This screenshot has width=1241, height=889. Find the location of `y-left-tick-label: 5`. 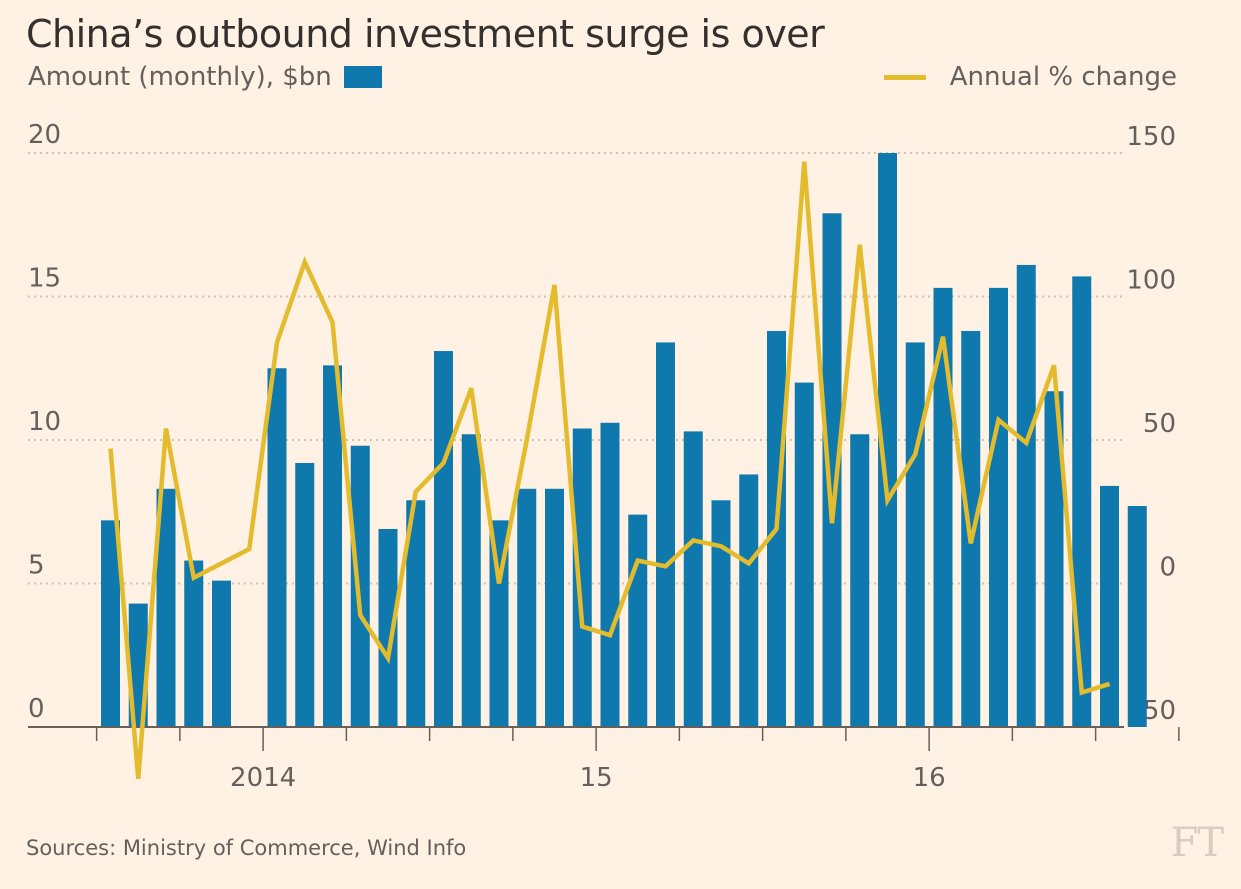

y-left-tick-label: 5 is located at coordinates (36, 566).